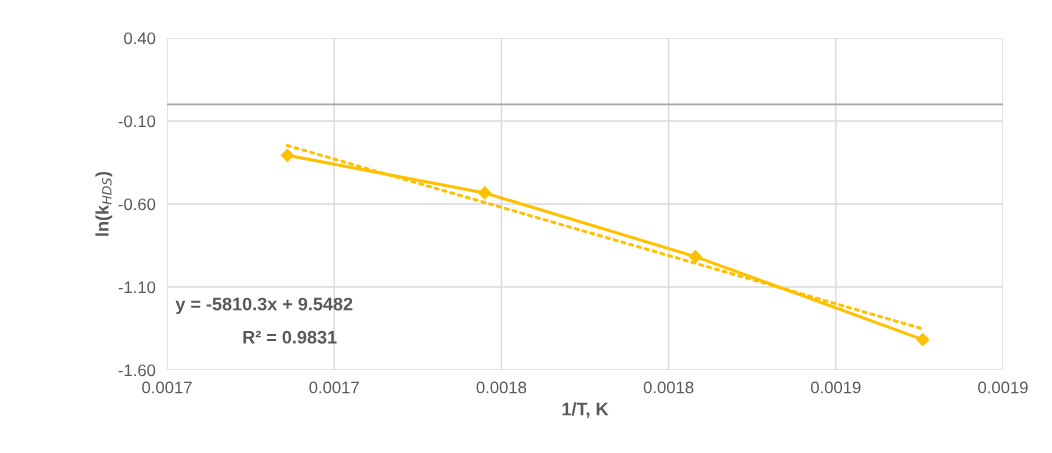 This screenshot has height=453, width=1052. I want to click on y-tick-label: -1.60, so click(137, 370).